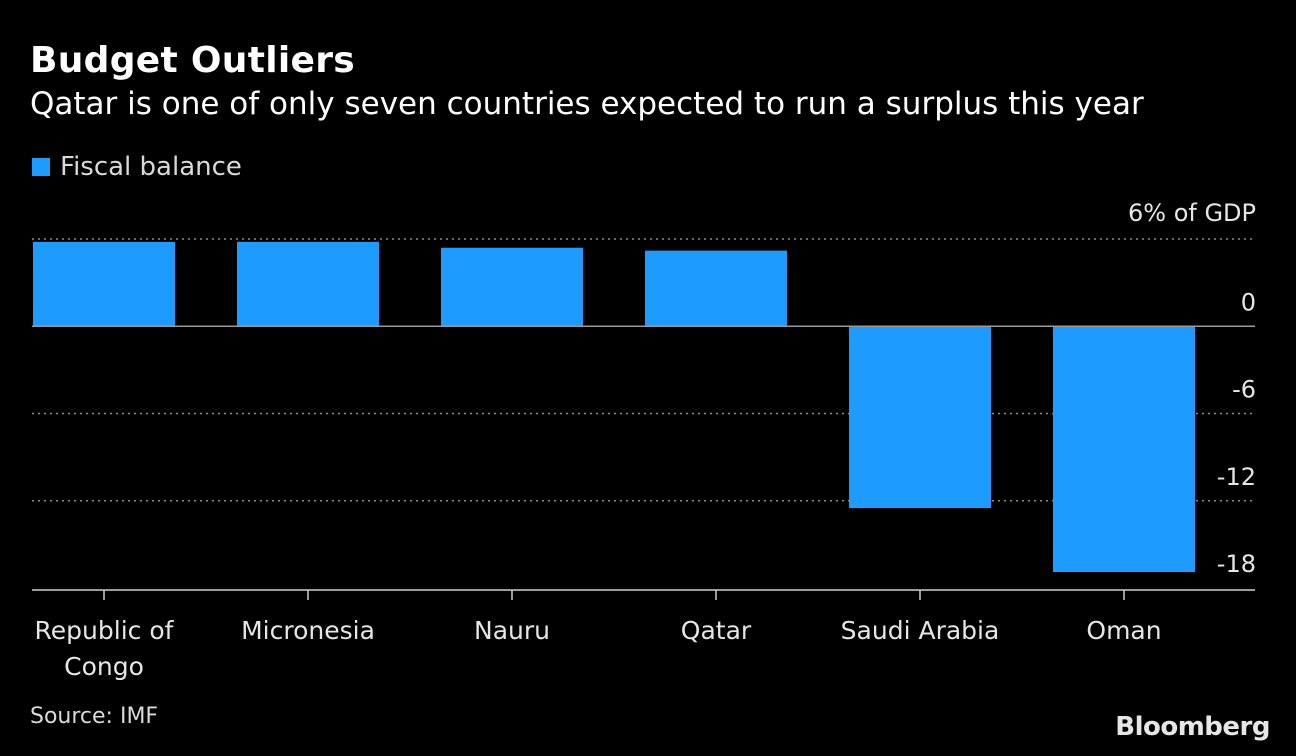  Describe the element at coordinates (716, 630) in the screenshot. I see `x-tick-label: Qatar` at that location.